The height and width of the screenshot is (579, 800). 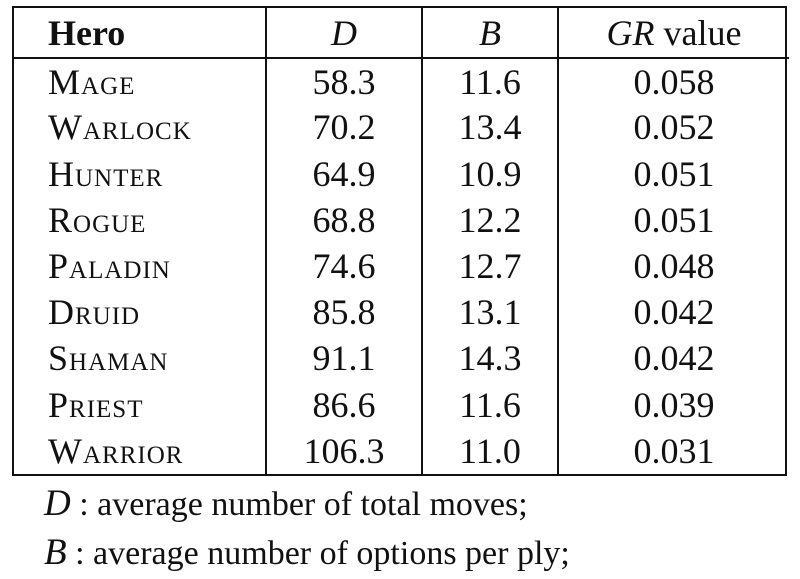 I want to click on note-d-text: : average number of total moves;, so click(x=303, y=504).